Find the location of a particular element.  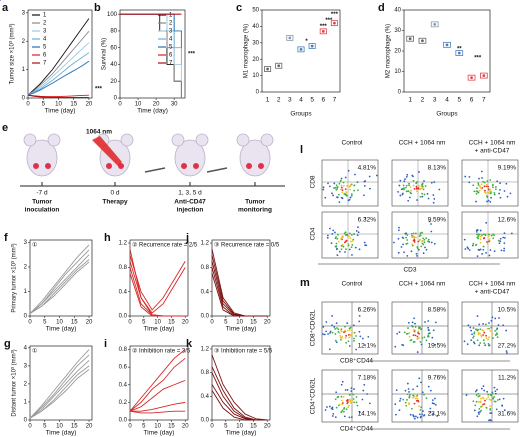

percentage: 6.32% is located at coordinates (367, 220).